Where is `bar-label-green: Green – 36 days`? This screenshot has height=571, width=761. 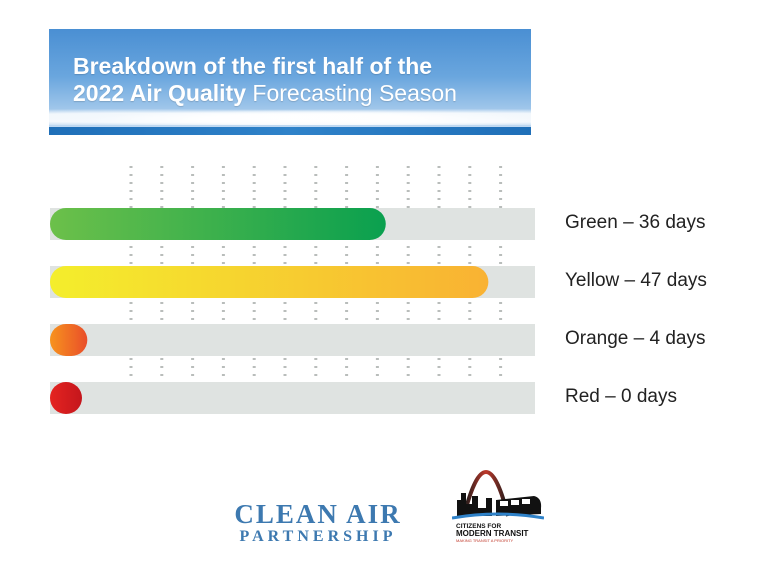
bar-label-green: Green – 36 days is located at coordinates (635, 222).